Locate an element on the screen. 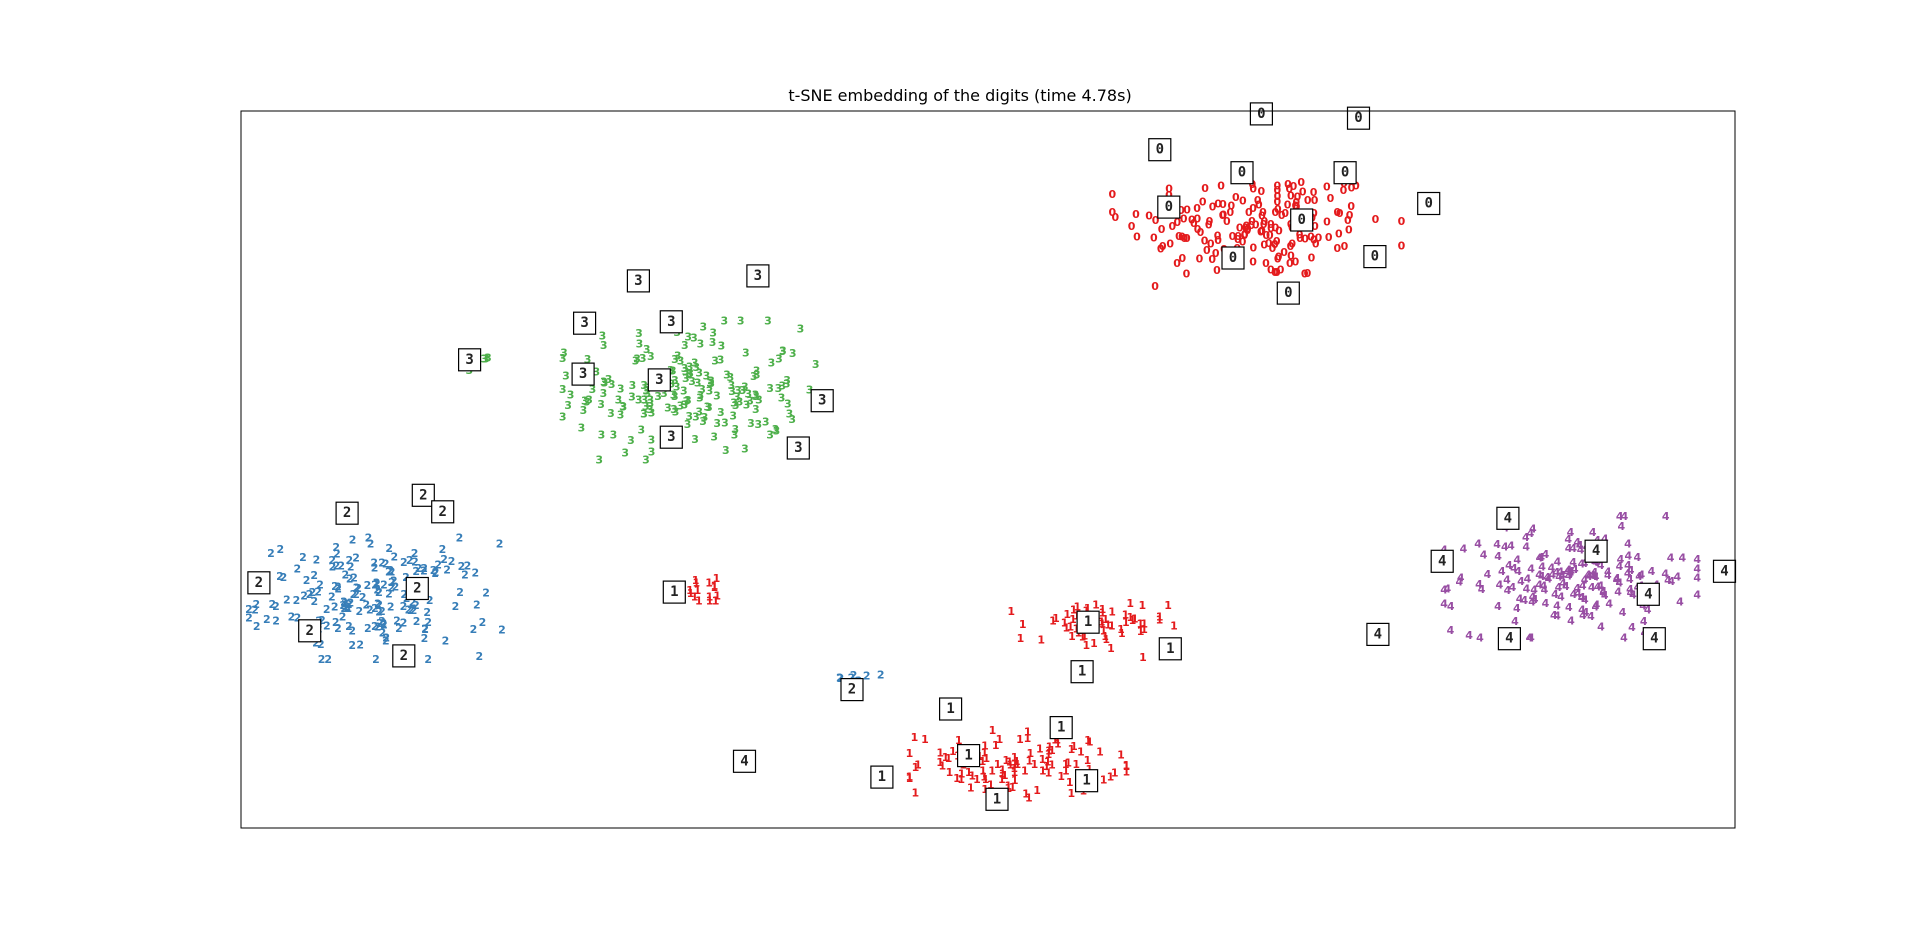 The width and height of the screenshot is (1920, 927). thumbnail-digit-image: 1 is located at coordinates (1086, 781).